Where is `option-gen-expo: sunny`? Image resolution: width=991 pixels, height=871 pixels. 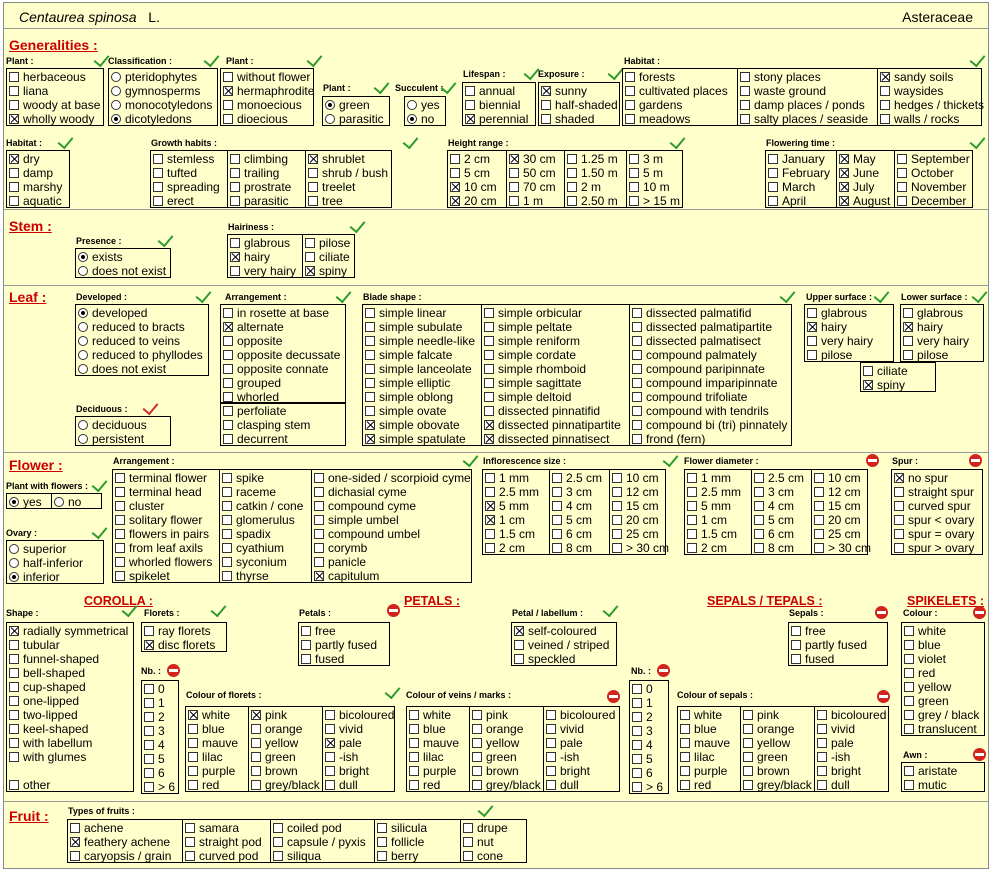 option-gen-expo: sunny is located at coordinates (564, 91).